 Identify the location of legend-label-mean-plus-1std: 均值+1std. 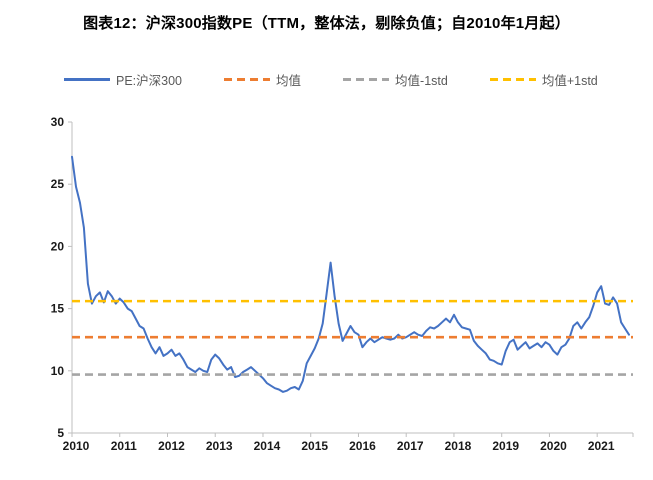
(569, 81).